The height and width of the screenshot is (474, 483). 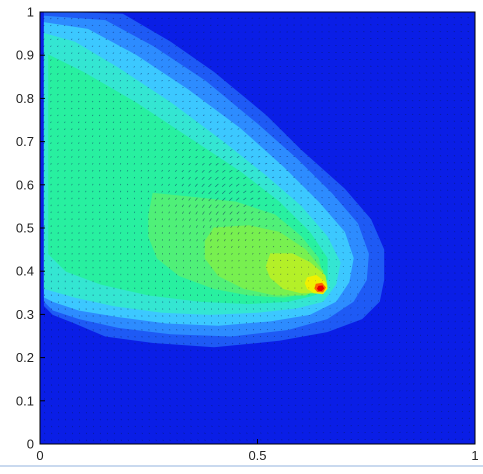 What do you see at coordinates (39, 455) in the screenshot?
I see `x-tick-label: 0` at bounding box center [39, 455].